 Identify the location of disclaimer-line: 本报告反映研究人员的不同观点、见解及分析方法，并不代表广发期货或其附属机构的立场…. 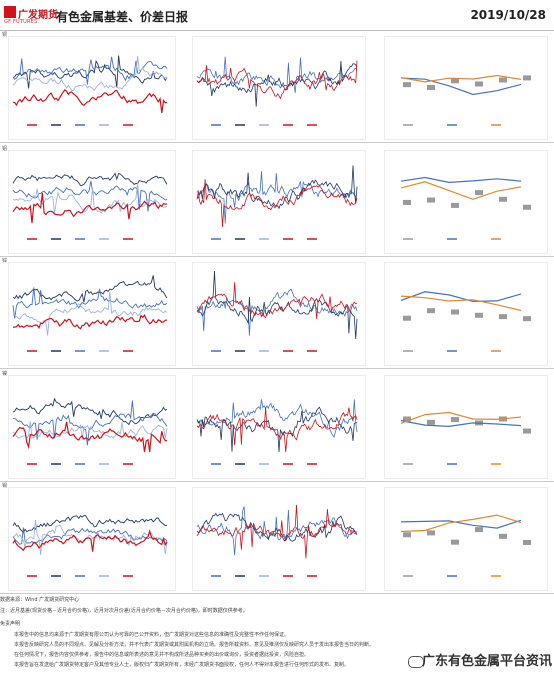
(194, 645).